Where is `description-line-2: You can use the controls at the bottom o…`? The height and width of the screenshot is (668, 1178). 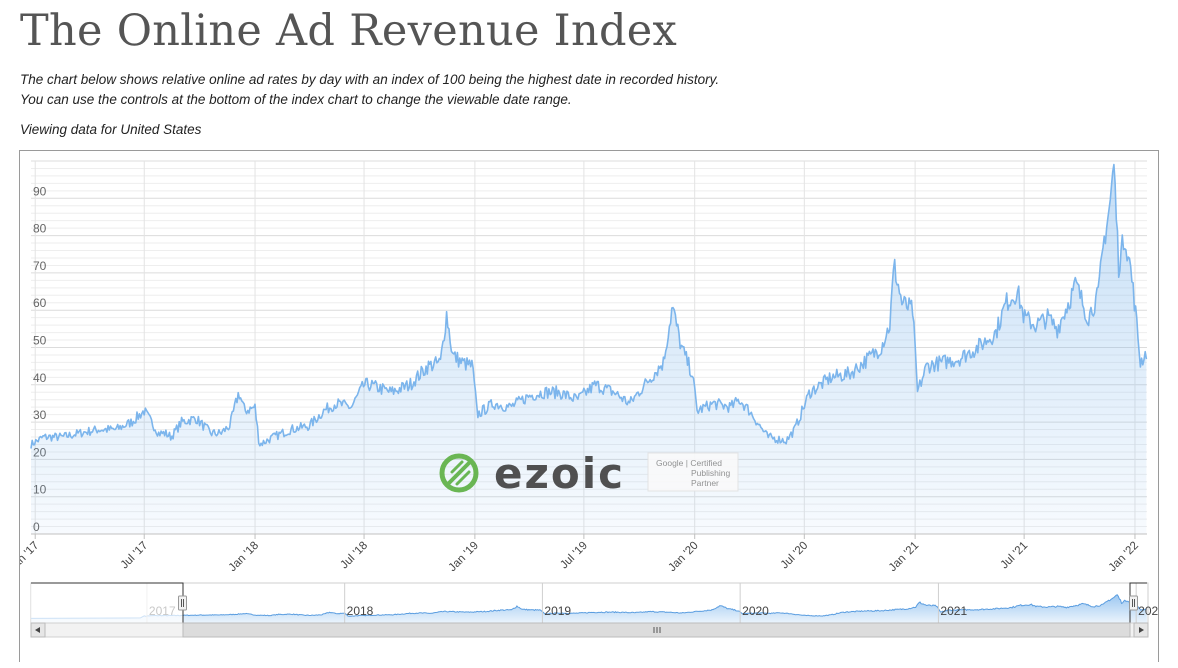 description-line-2: You can use the controls at the bottom o… is located at coordinates (296, 99).